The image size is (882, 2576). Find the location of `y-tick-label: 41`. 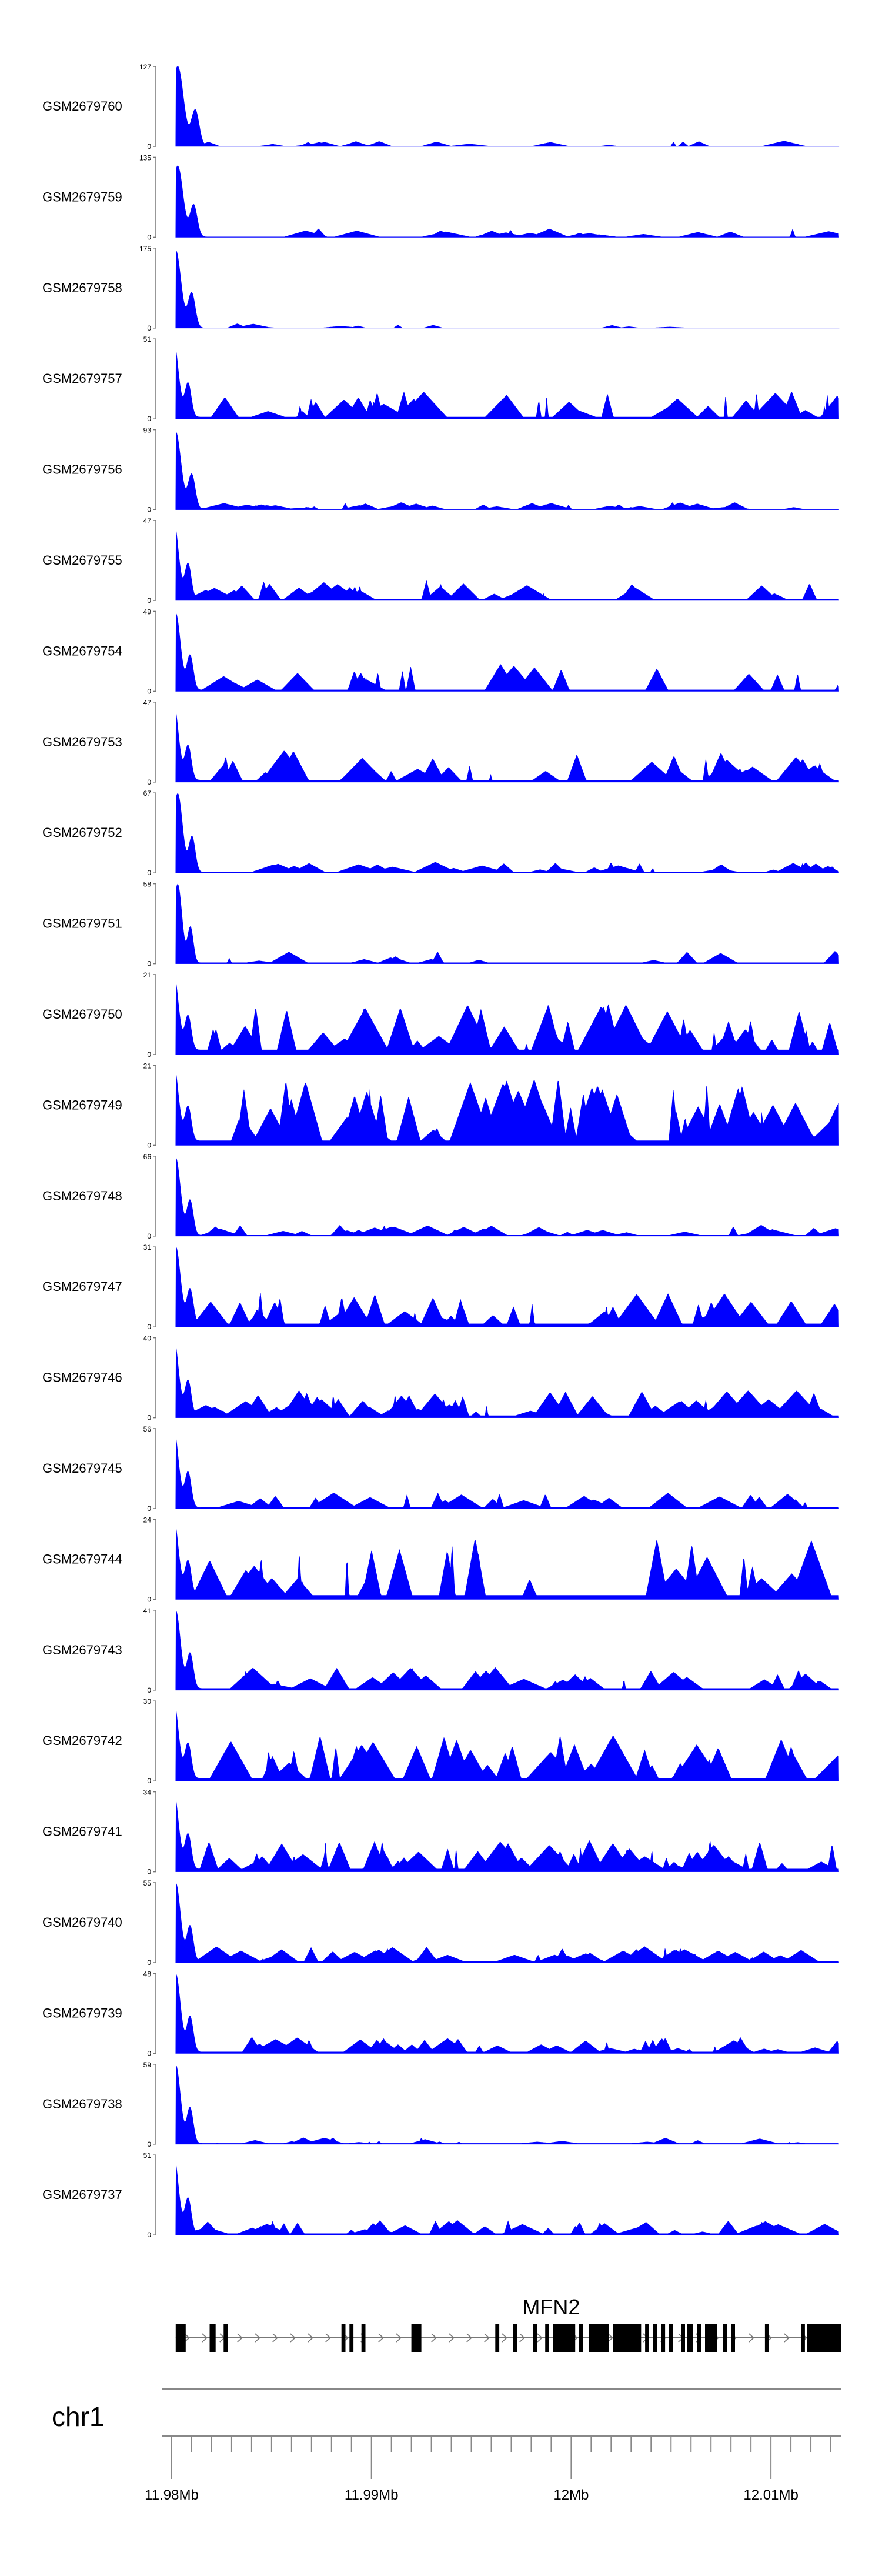

y-tick-label: 41 is located at coordinates (147, 1611).